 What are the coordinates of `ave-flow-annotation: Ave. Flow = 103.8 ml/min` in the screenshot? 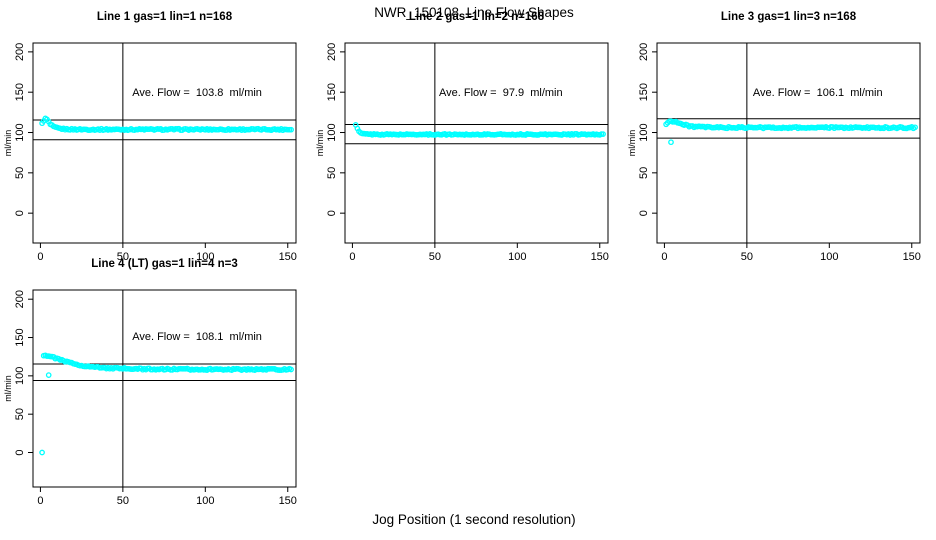 It's located at (197, 93).